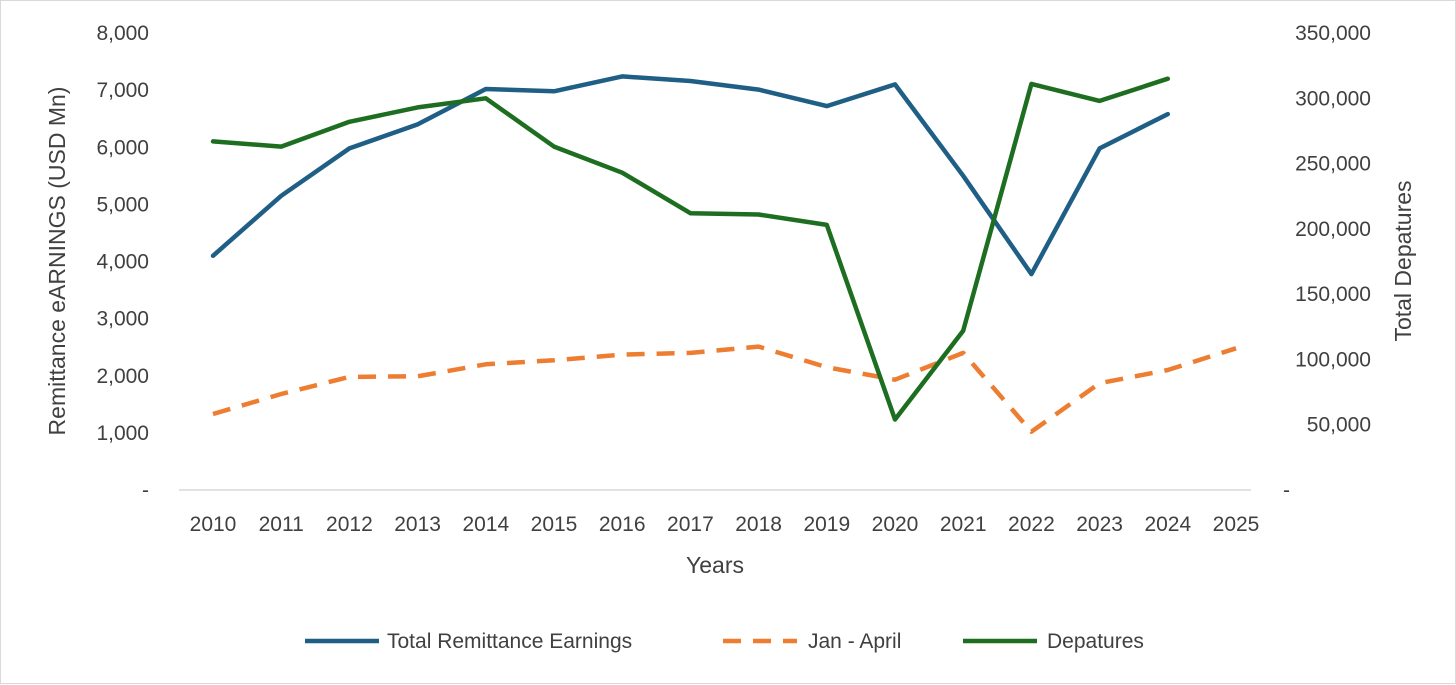 The width and height of the screenshot is (1456, 685). Describe the element at coordinates (57, 261) in the screenshot. I see `left-axis-title: Remittance eARNINGS (USD Mn)` at that location.